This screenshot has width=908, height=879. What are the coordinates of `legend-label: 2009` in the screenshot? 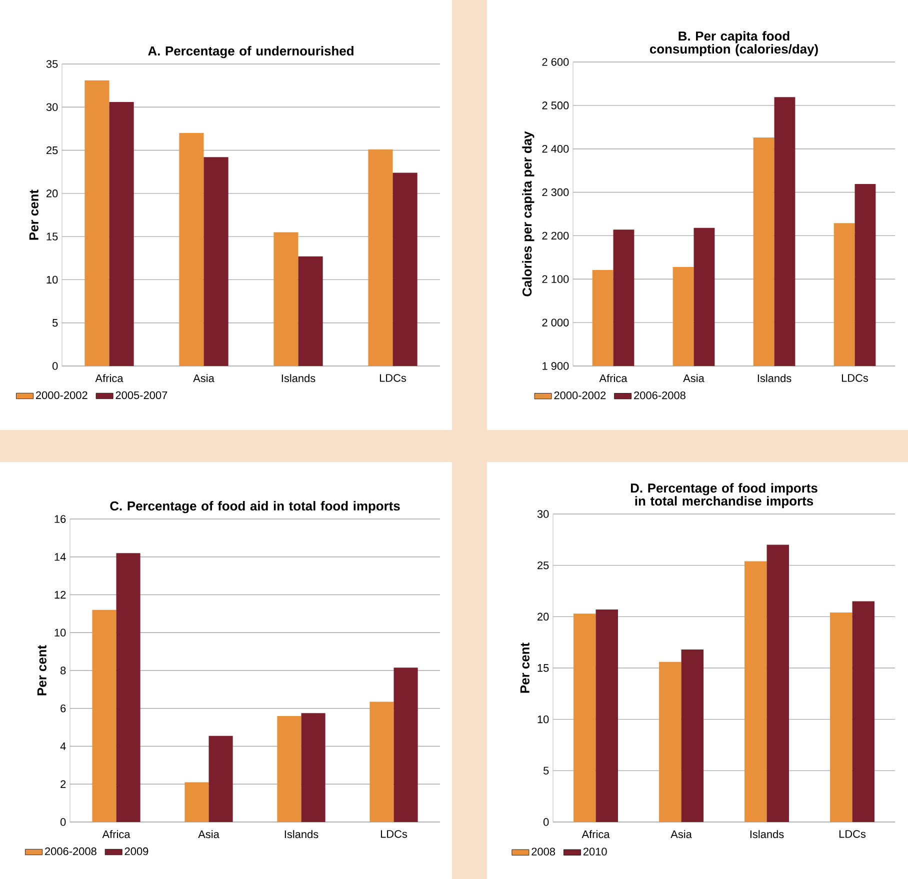 It's located at (136, 851).